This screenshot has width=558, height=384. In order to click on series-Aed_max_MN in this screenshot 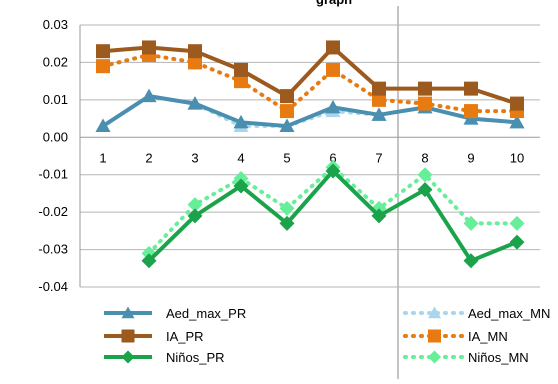, I will do `click(310, 110)`.